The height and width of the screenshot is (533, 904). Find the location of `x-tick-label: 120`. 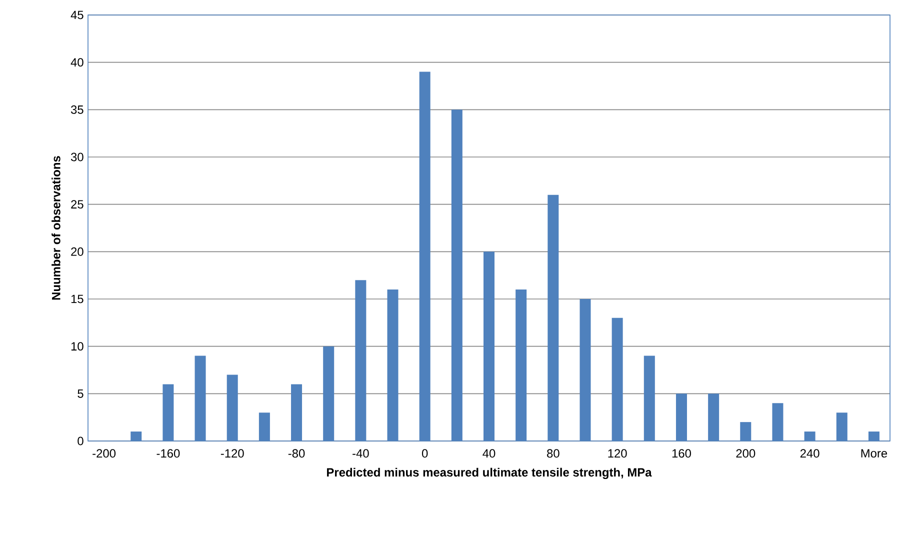

x-tick-label: 120 is located at coordinates (617, 453).